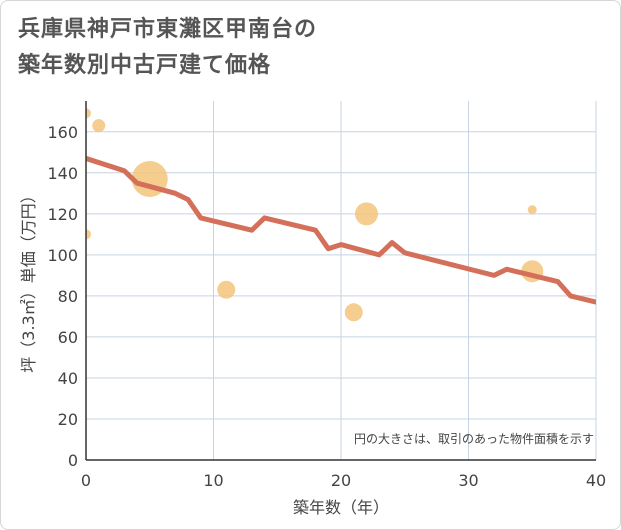 The image size is (621, 530). What do you see at coordinates (68, 337) in the screenshot?
I see `y-tick-label: 60` at bounding box center [68, 337].